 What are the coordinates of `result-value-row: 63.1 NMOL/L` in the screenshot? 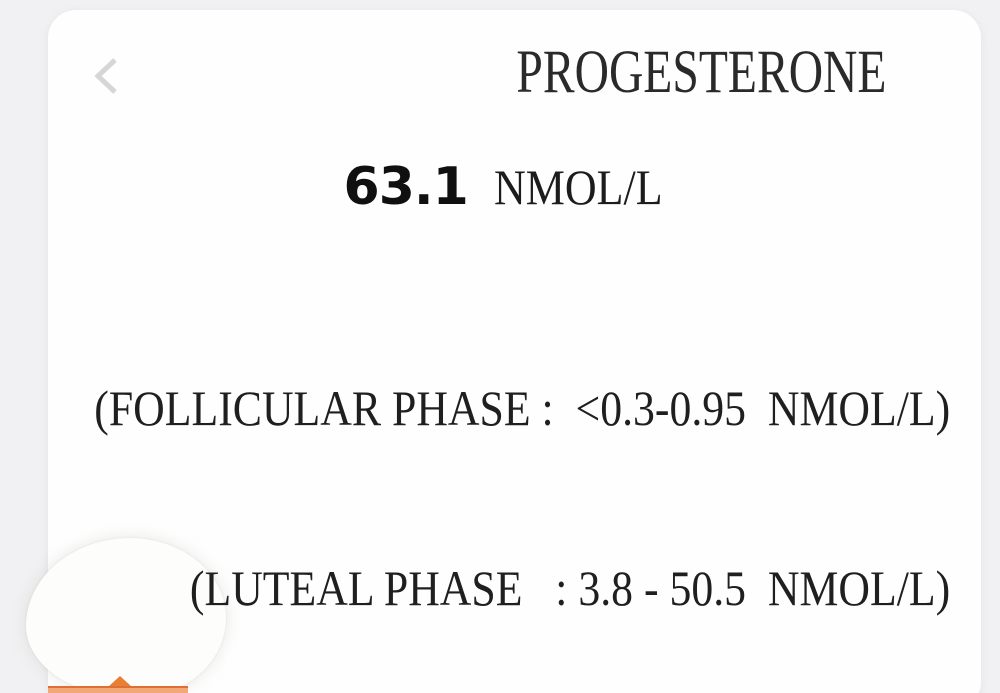 It's located at (514, 187).